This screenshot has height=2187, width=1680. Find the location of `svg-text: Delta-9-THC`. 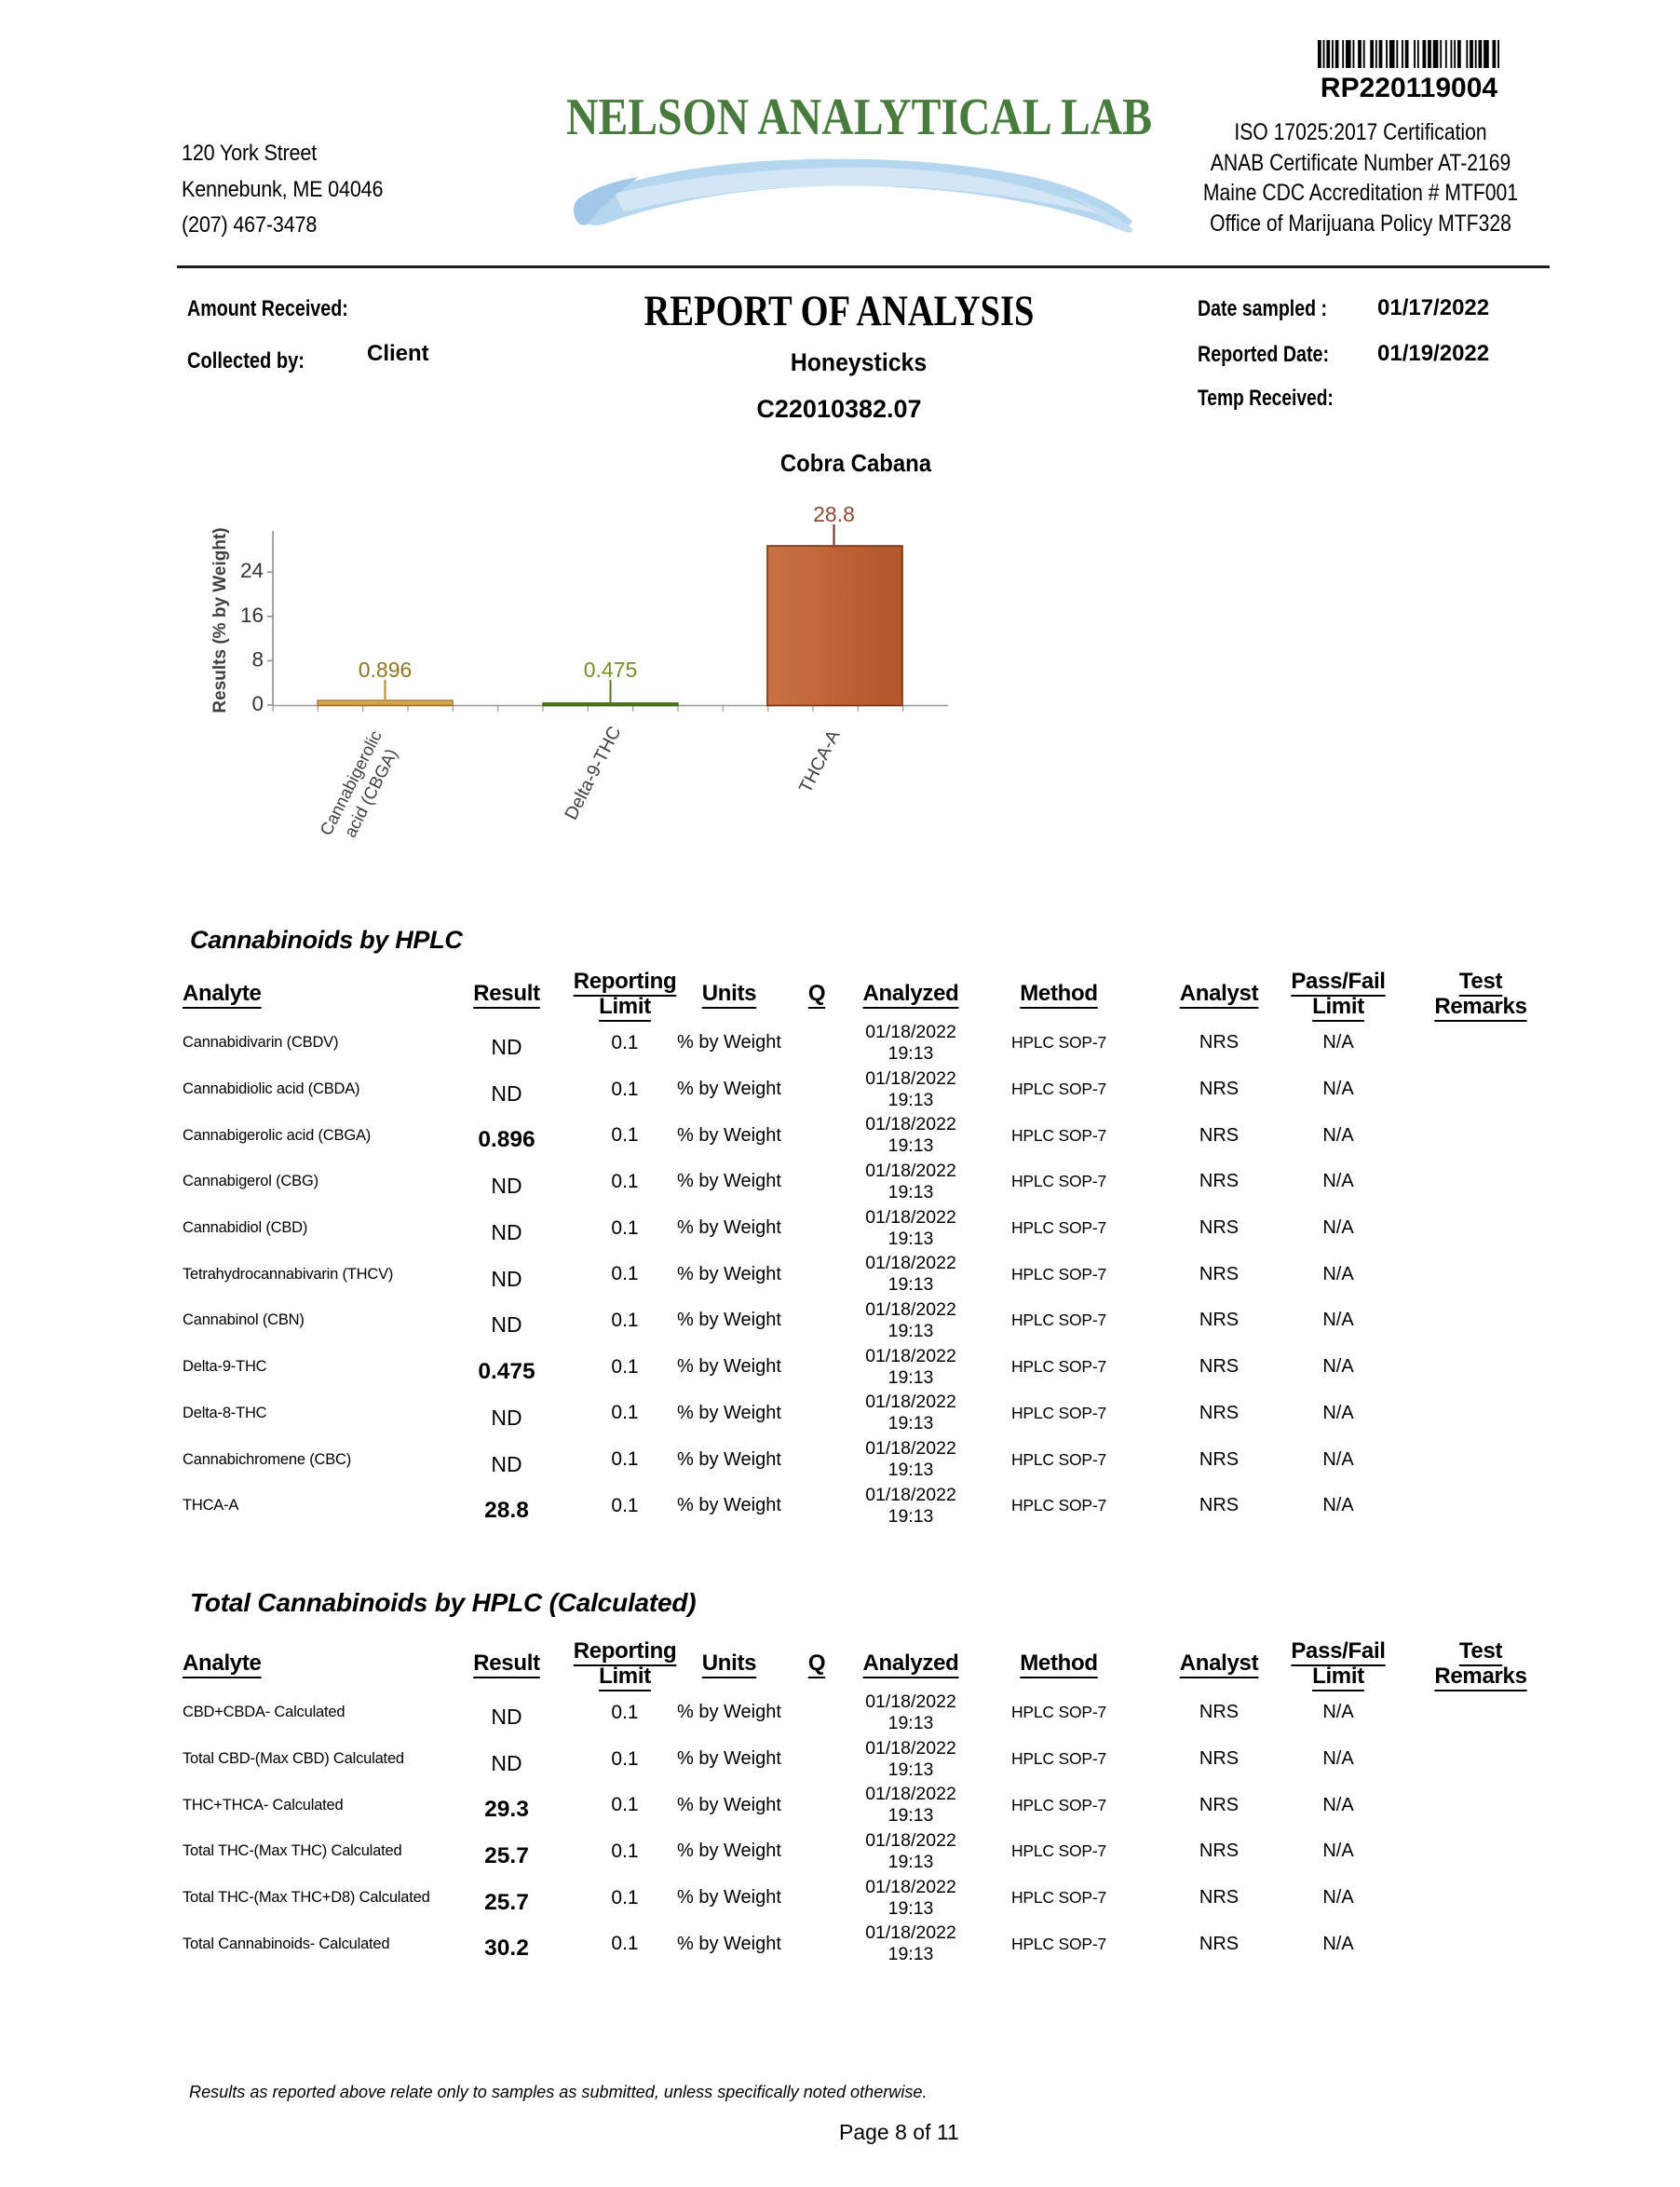

svg-text: Delta-9-THC is located at coordinates (593, 772).